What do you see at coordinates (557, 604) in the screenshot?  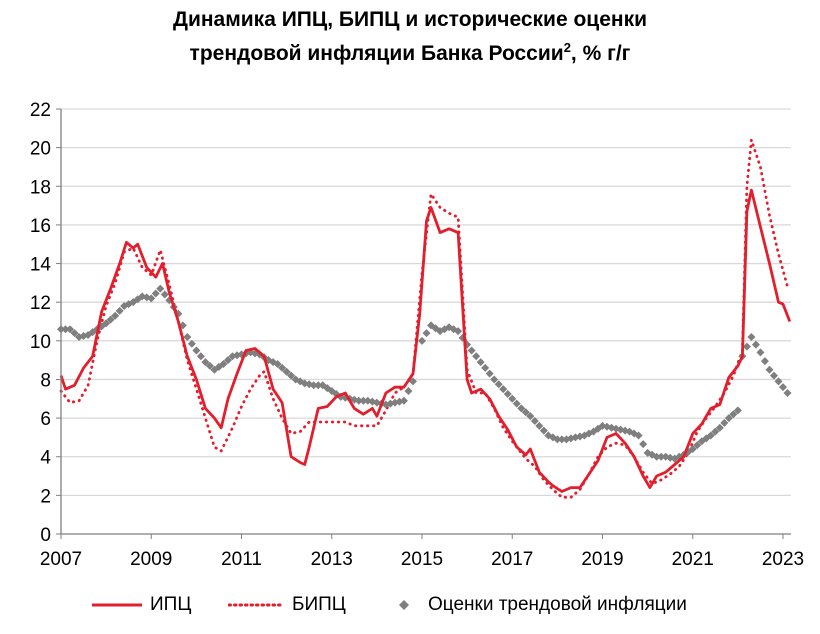 I see `legend-label-trend: Оценки трендовой инфляции` at bounding box center [557, 604].